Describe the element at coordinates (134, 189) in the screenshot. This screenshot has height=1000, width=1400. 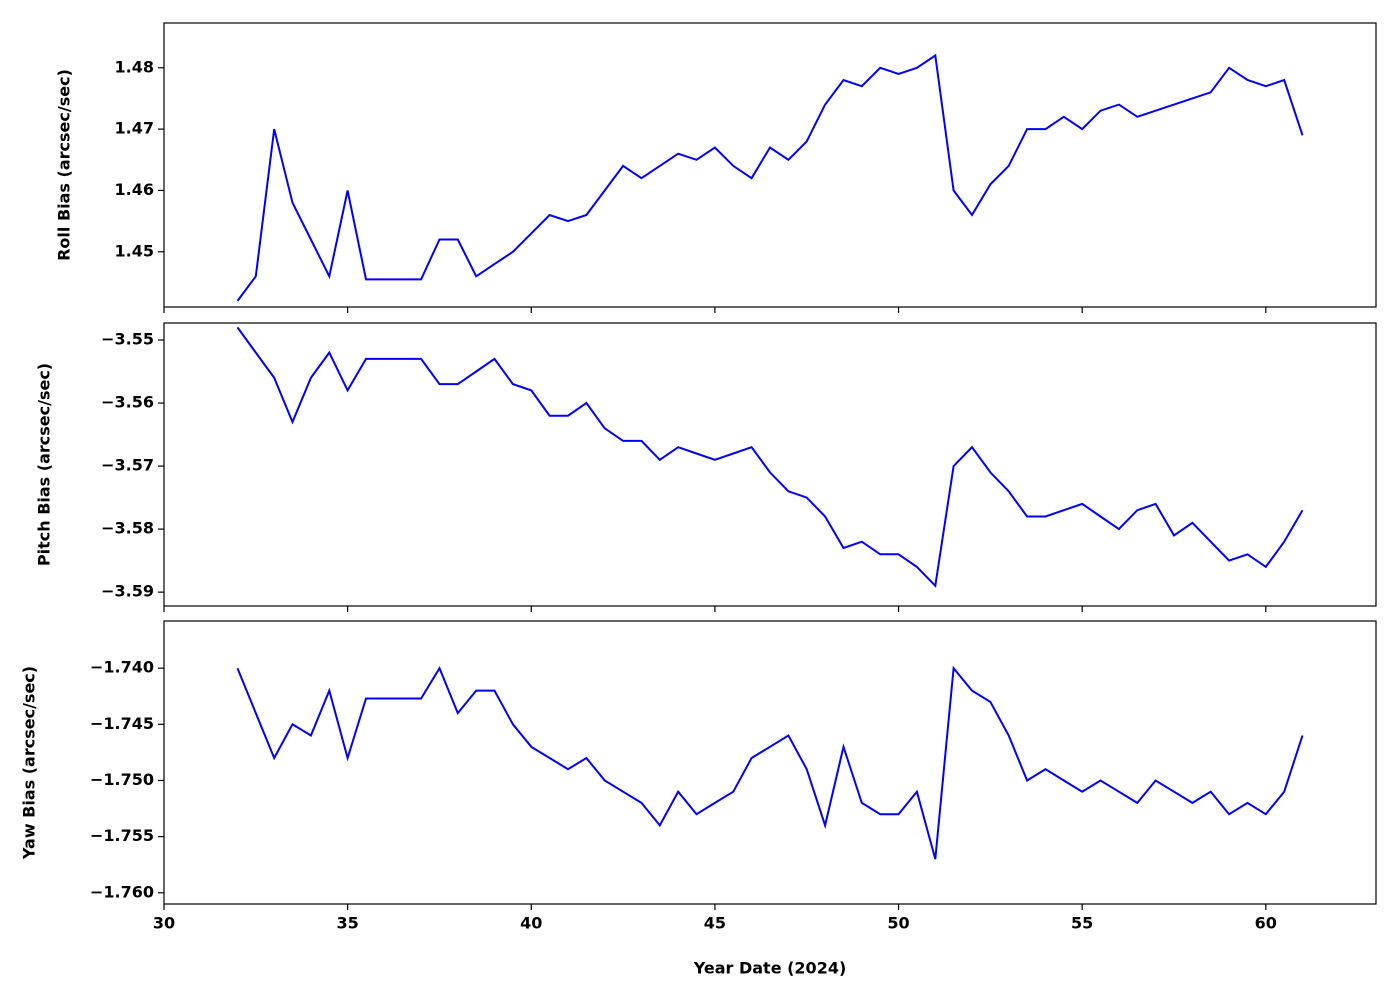
I see `y-tick-label: 1.46` at that location.